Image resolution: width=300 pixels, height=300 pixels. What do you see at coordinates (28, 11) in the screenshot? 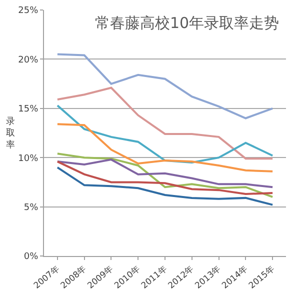
I see `y-tick-label: 25%` at bounding box center [28, 11].